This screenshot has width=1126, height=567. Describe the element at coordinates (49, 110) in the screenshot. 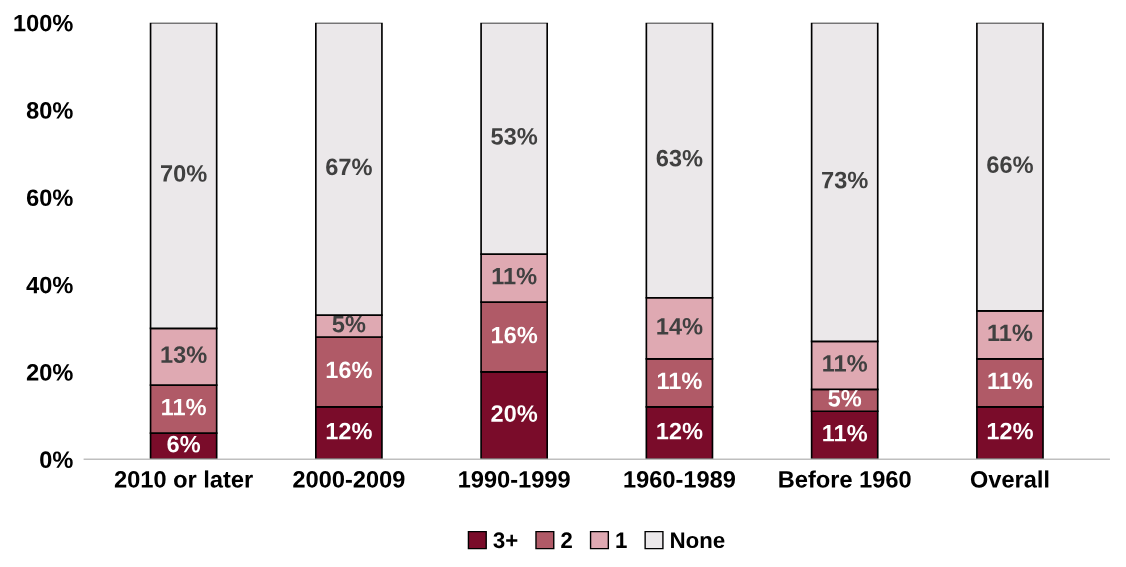

I see `y-tick-label: 80%` at that location.